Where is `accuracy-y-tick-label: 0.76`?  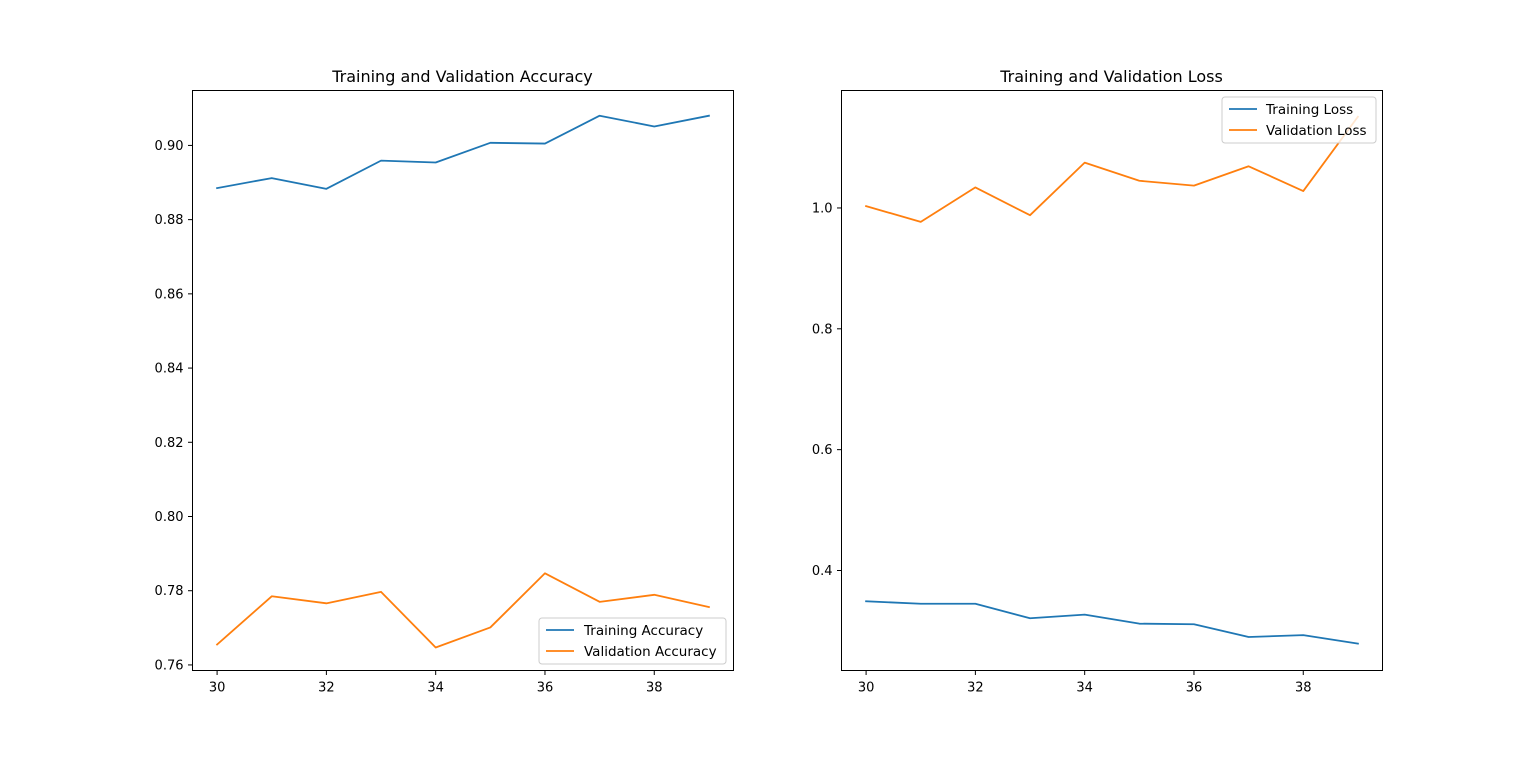 accuracy-y-tick-label: 0.76 is located at coordinates (169, 665).